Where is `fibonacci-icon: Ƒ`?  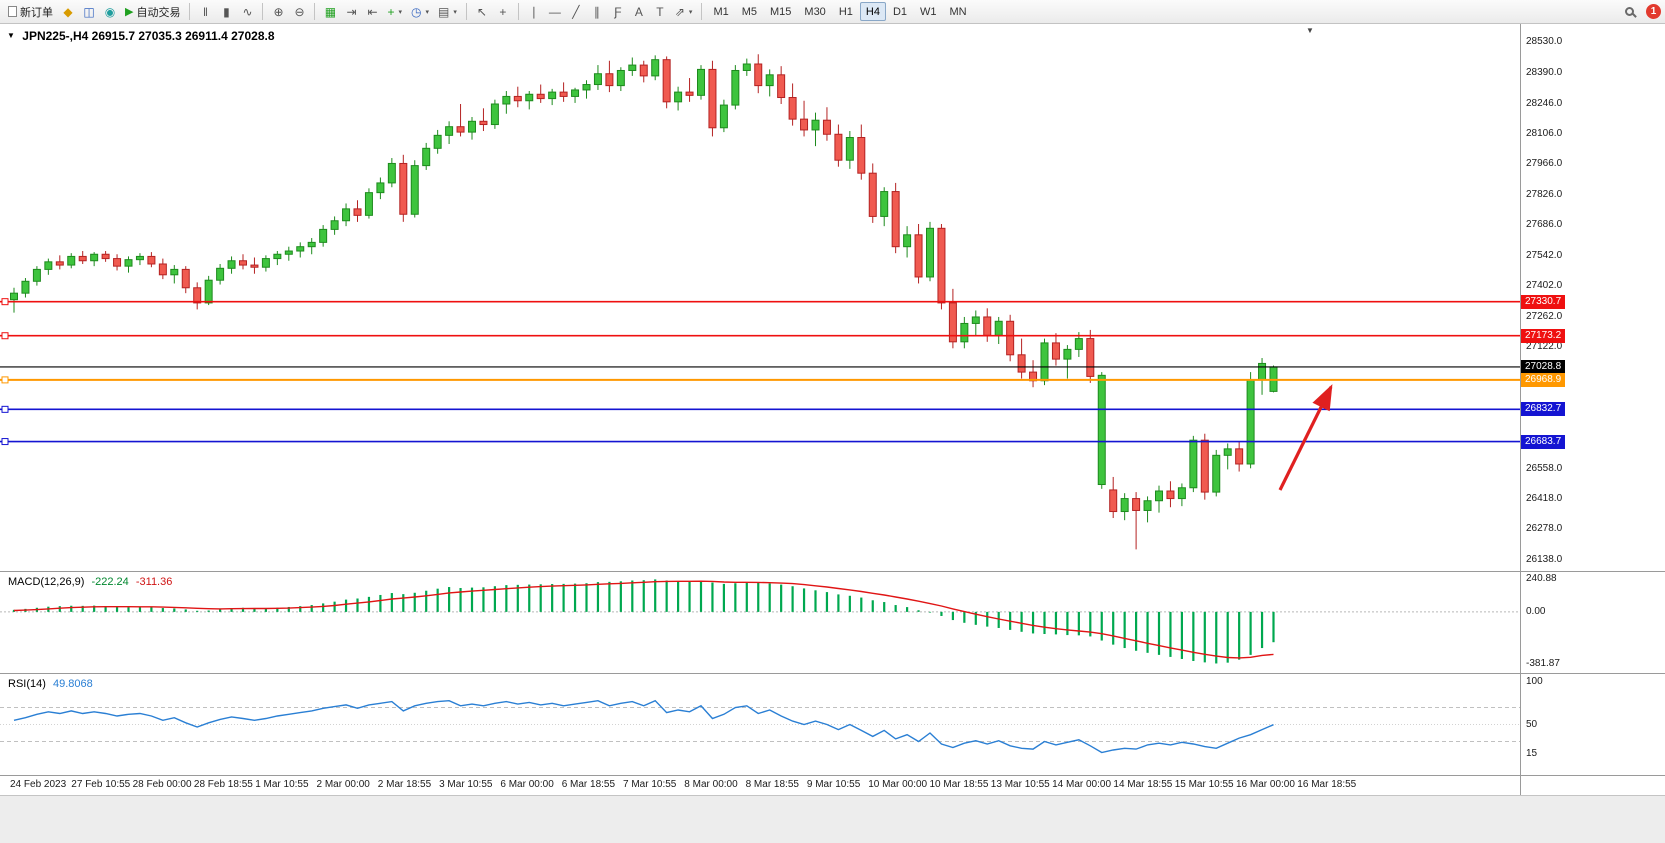 fibonacci-icon: Ƒ is located at coordinates (618, 11).